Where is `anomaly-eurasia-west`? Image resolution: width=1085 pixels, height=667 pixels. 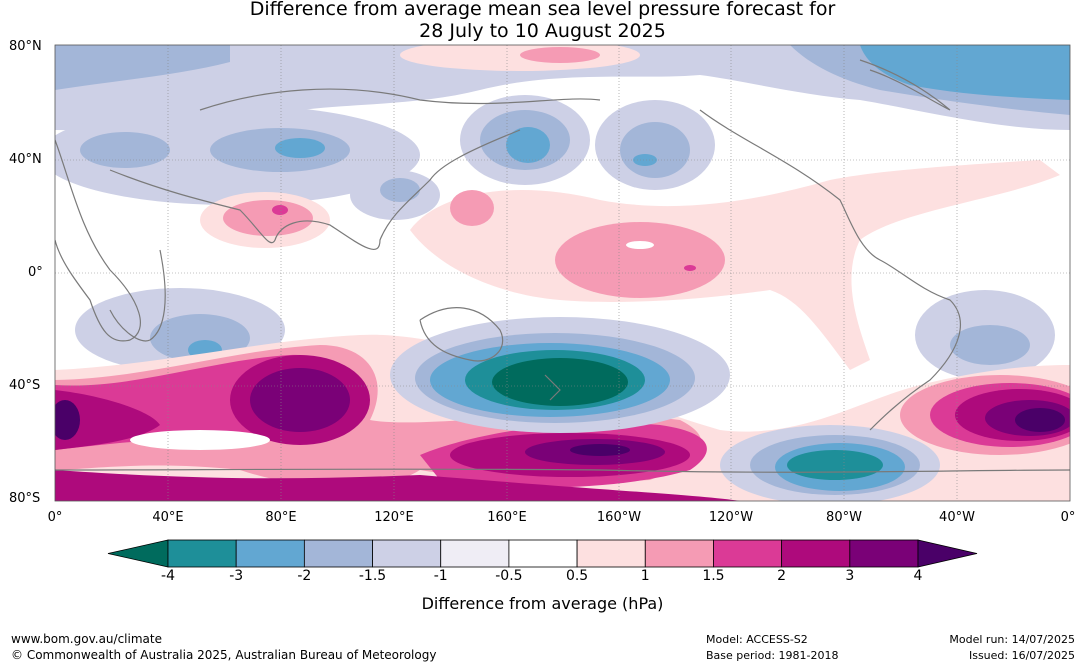 anomaly-eurasia-west is located at coordinates (125, 150).